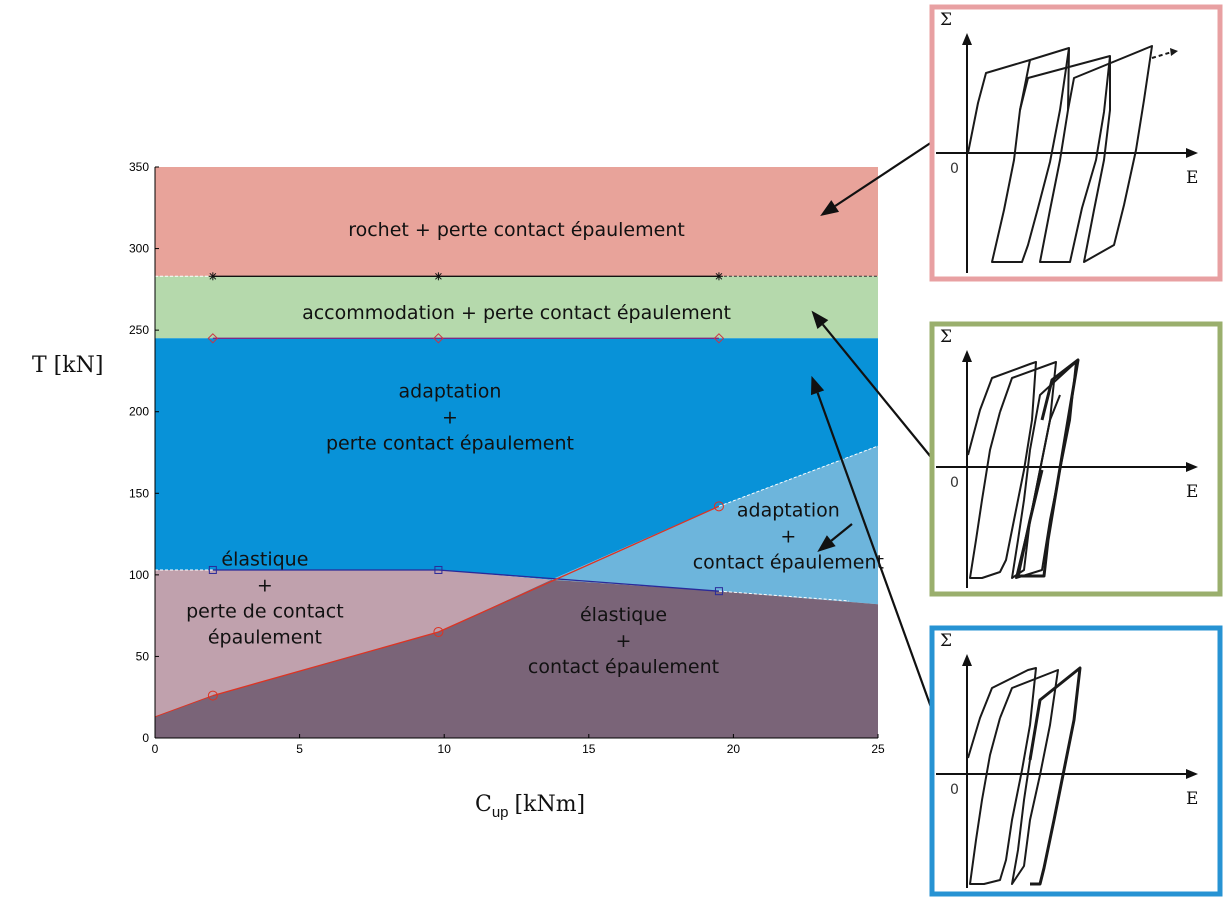 This screenshot has width=1232, height=899. I want to click on region-accommodation, so click(516, 307).